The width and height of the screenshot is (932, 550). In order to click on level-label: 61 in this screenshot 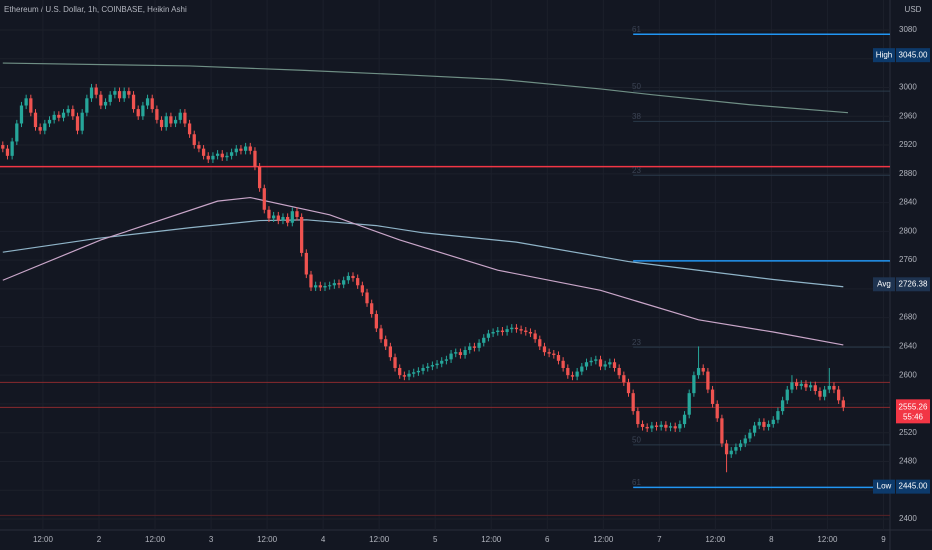, I will do `click(636, 29)`.